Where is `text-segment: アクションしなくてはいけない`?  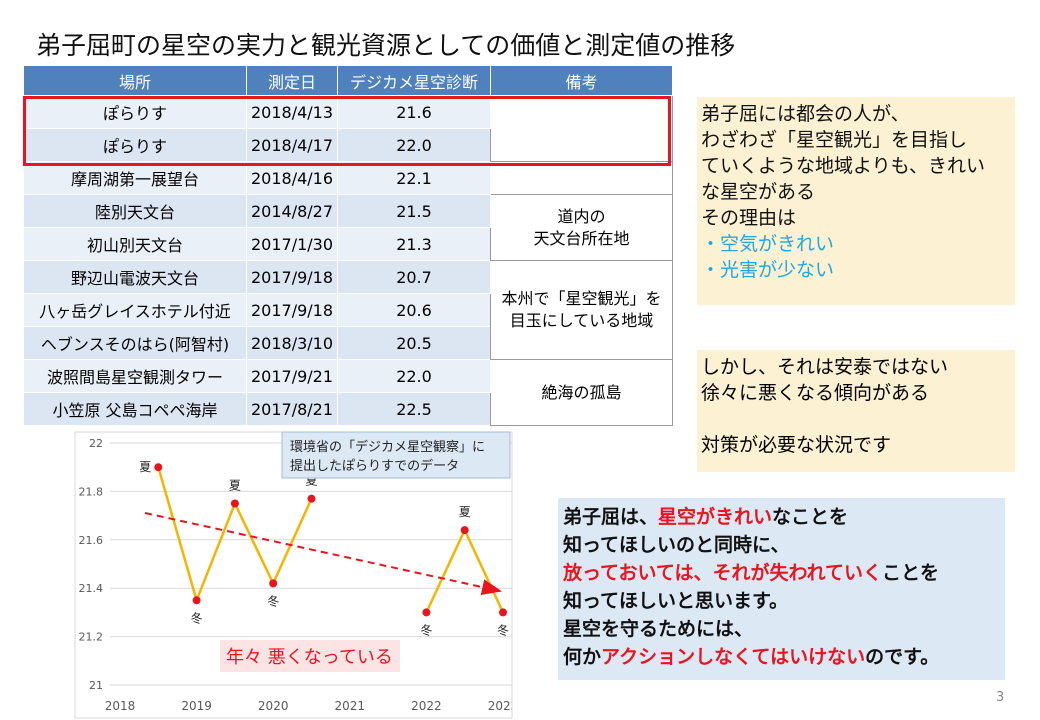
text-segment: アクションしなくてはいけない is located at coordinates (733, 657).